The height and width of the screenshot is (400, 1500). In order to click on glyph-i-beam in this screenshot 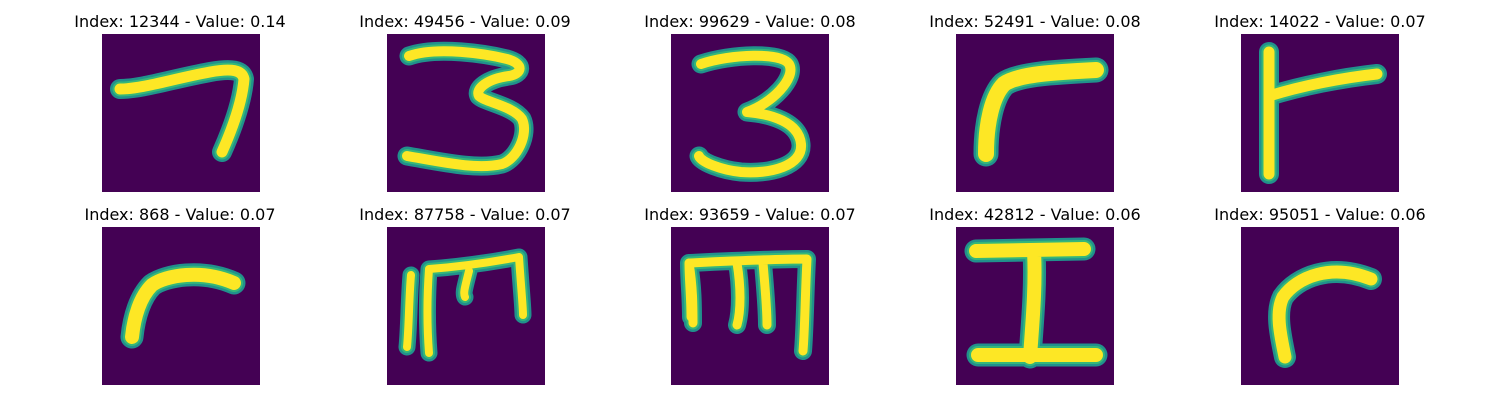, I will do `click(1035, 306)`.